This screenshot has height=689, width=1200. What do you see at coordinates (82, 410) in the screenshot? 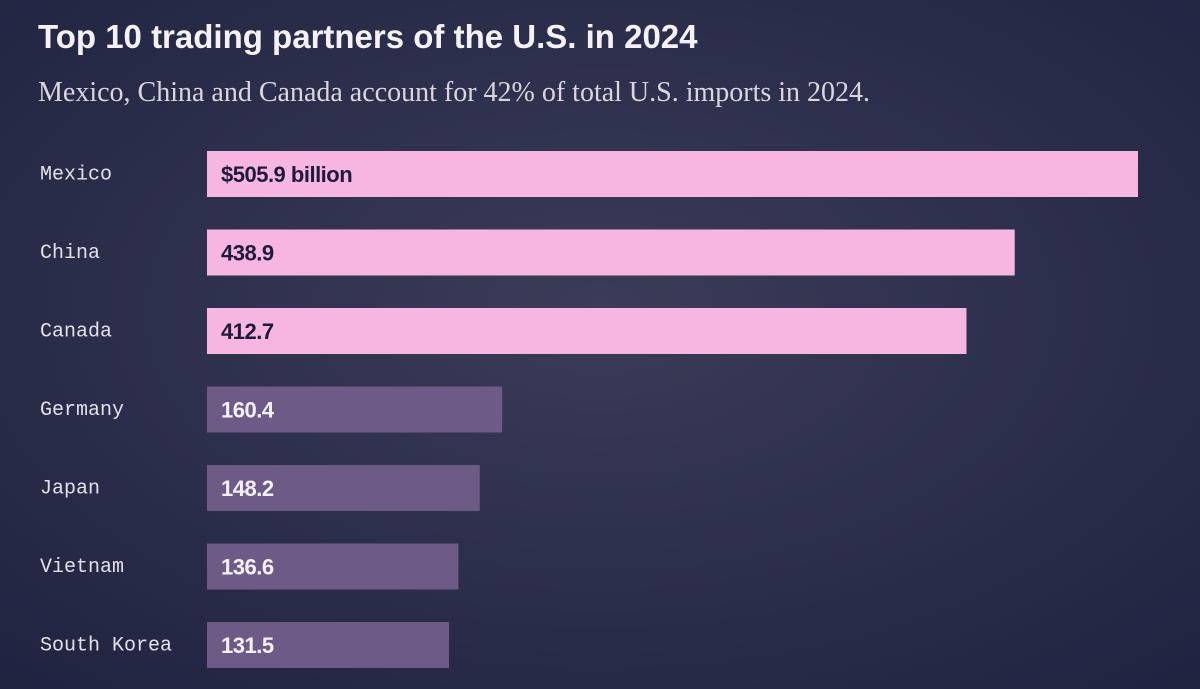
I see `category-label: Germany` at bounding box center [82, 410].